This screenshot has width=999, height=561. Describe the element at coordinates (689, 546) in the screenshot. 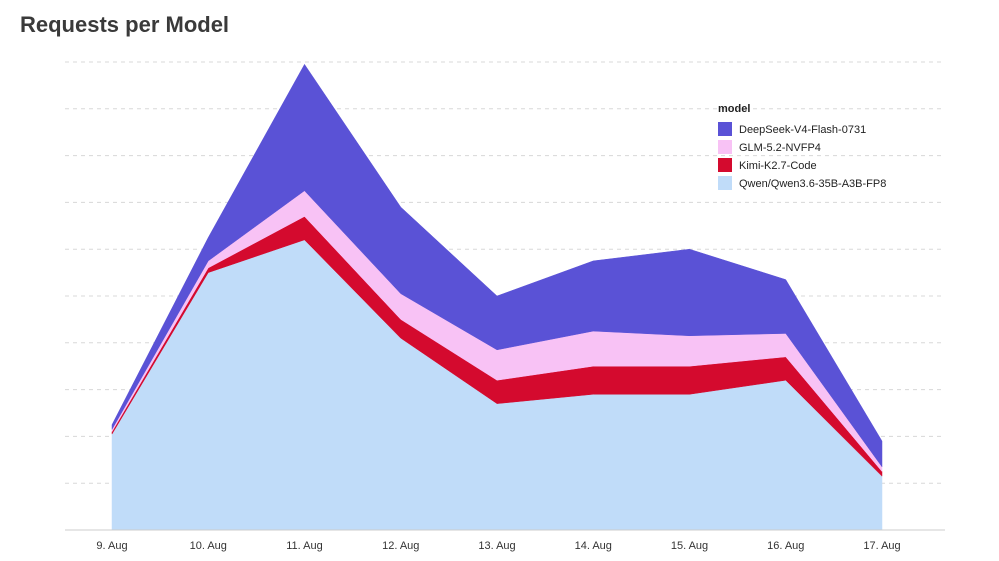

I see `x-tick-label: 15. Aug` at that location.